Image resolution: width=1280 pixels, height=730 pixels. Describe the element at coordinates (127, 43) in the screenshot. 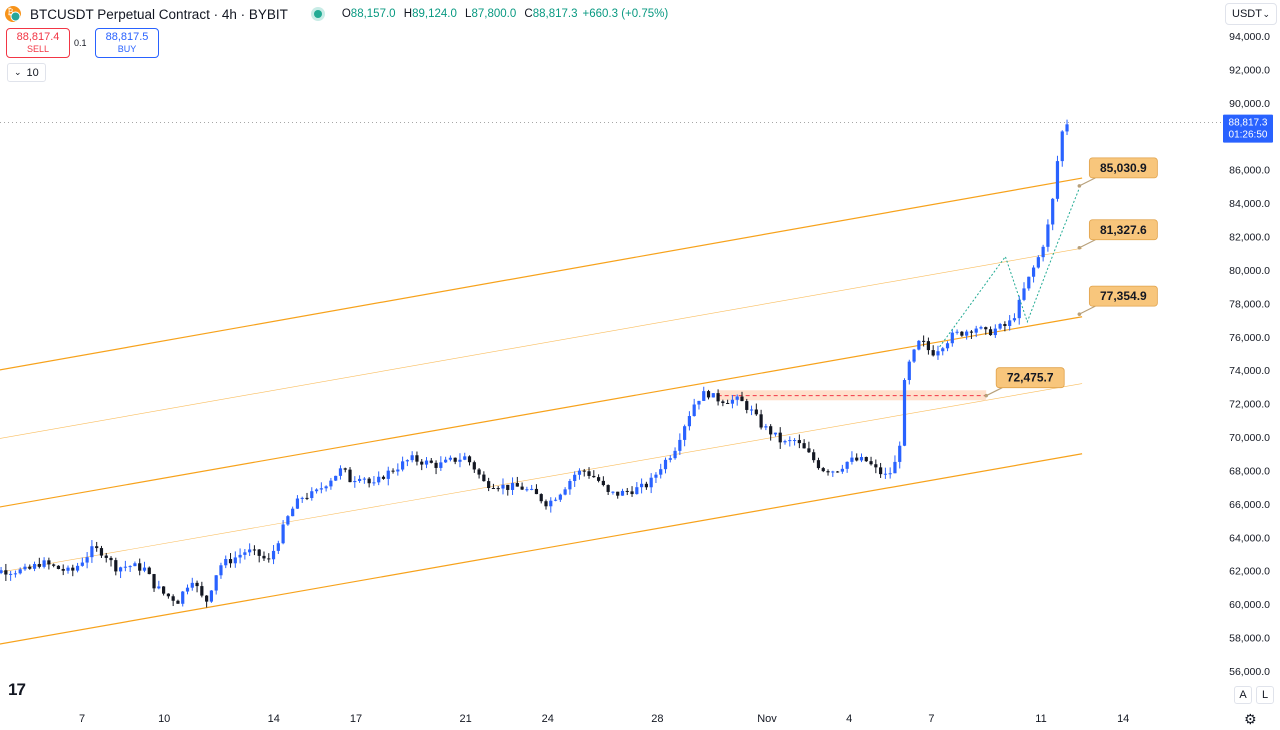

I see `buy-button: 88,817.5 BUY` at that location.